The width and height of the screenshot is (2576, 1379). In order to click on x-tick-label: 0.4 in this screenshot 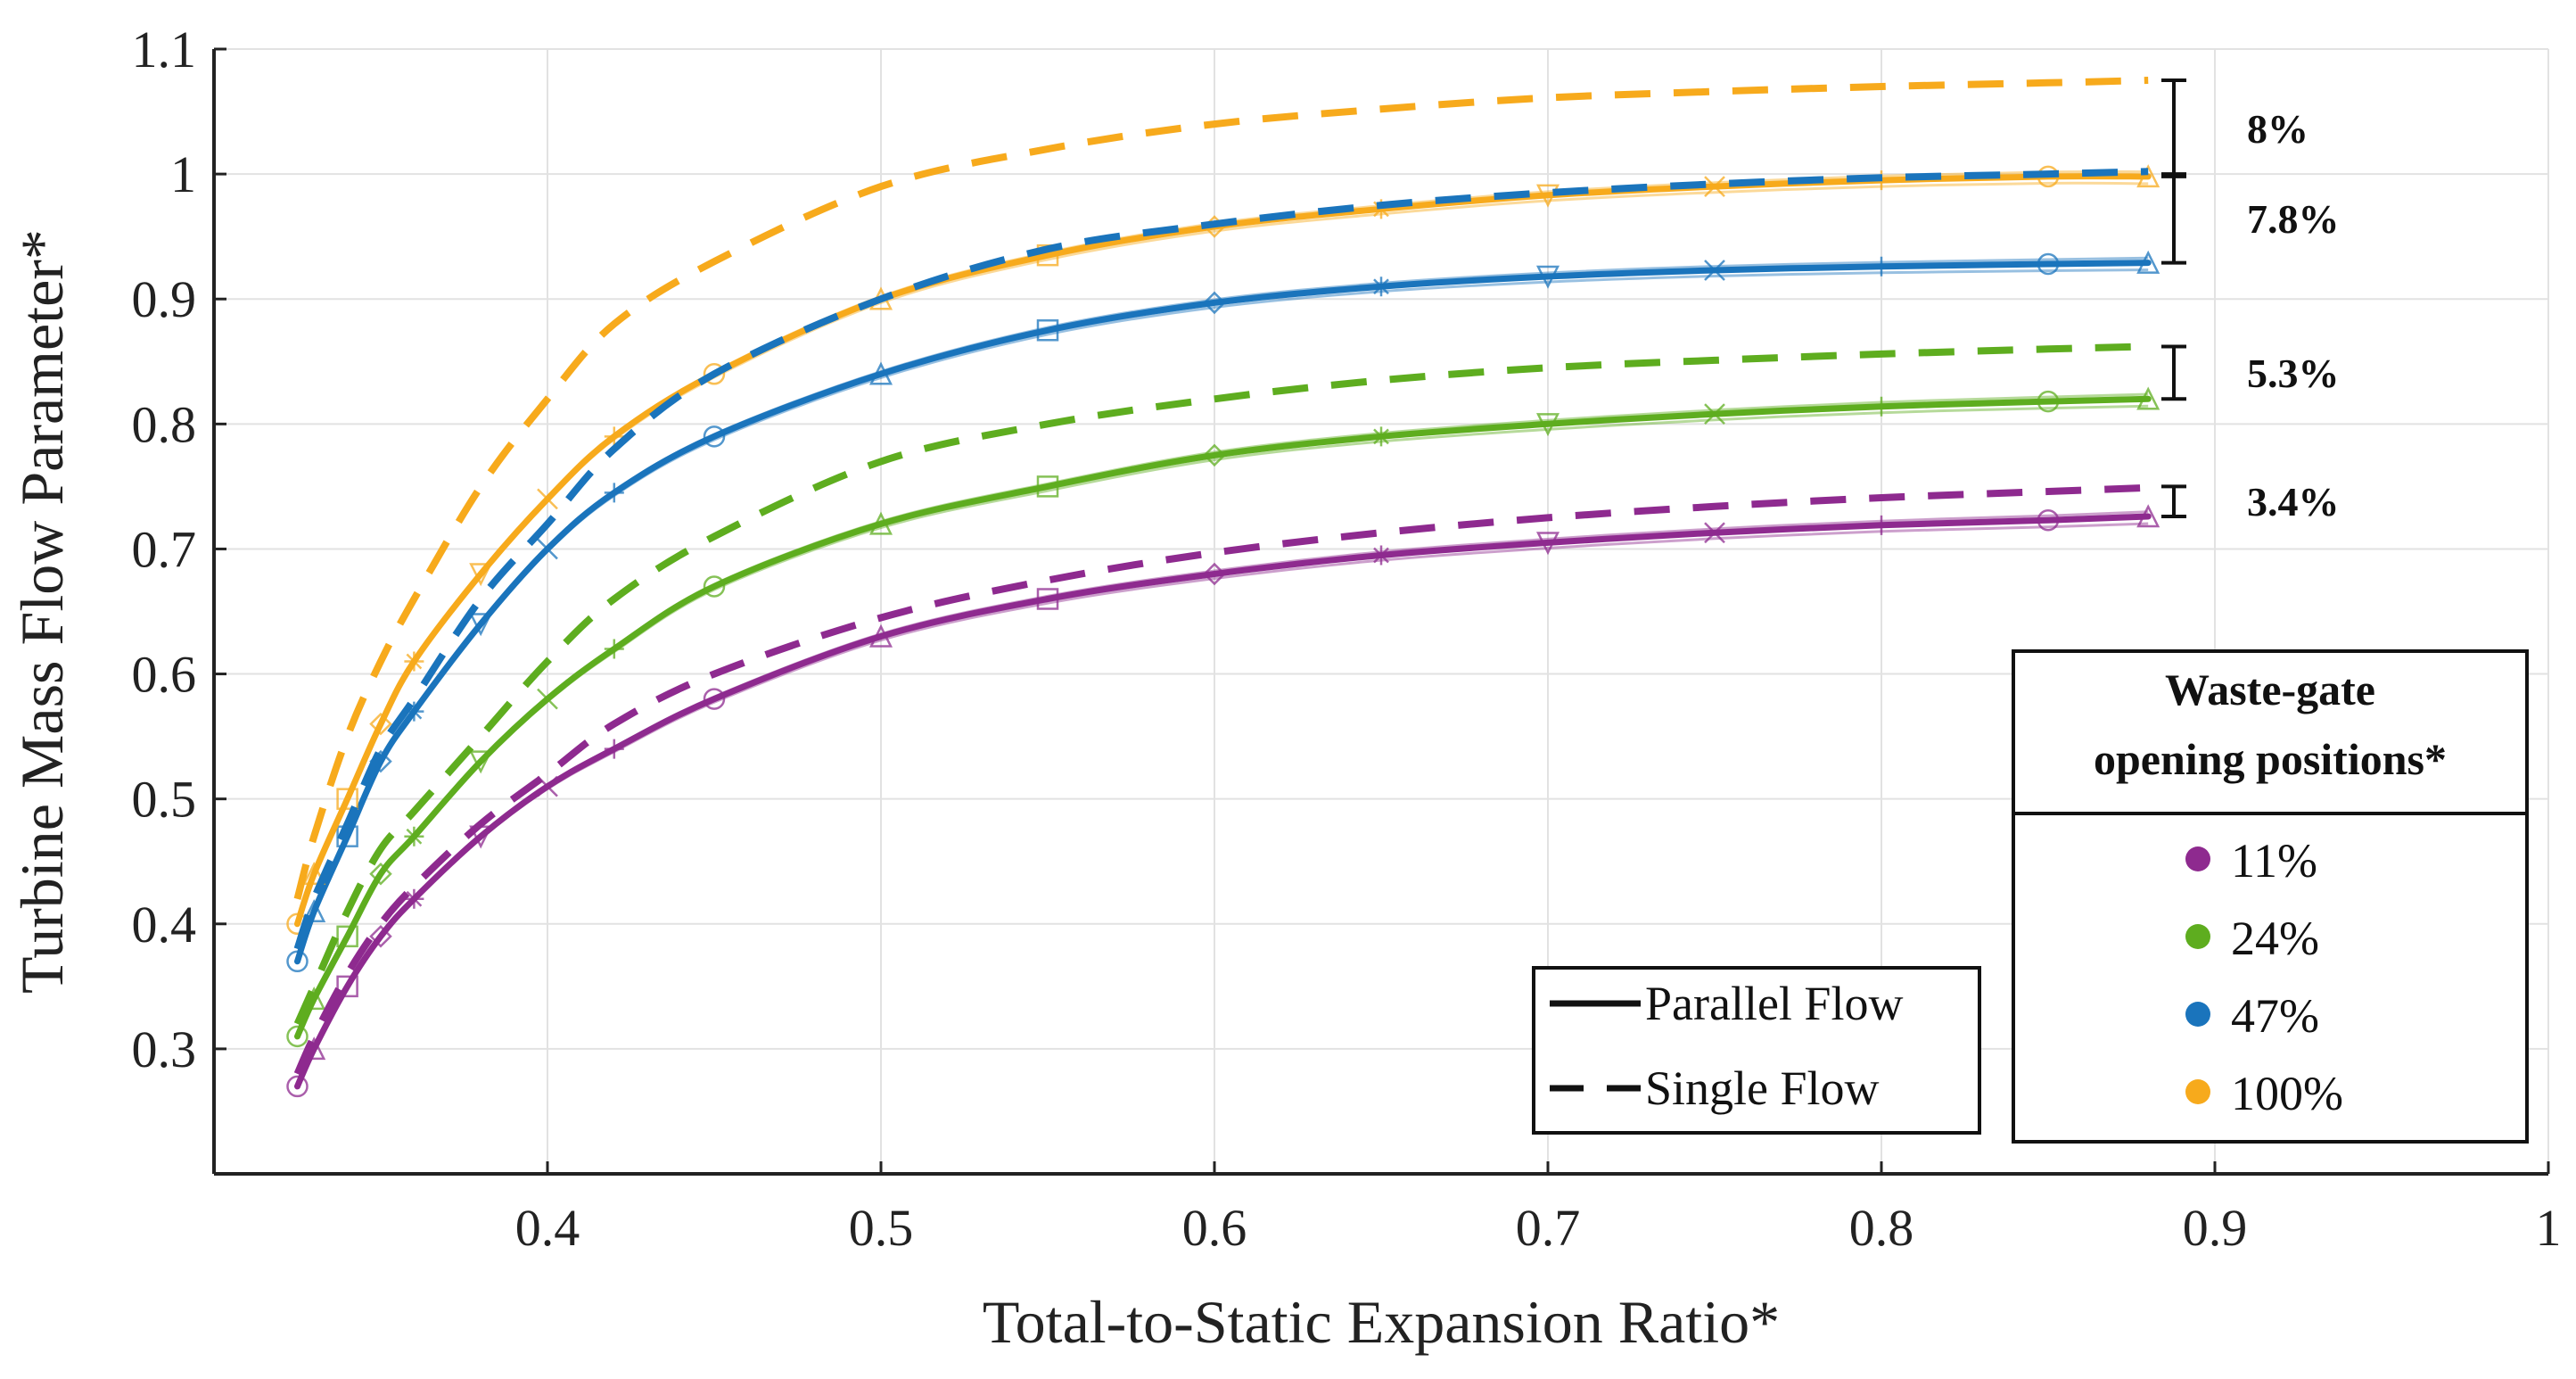, I will do `click(547, 1228)`.